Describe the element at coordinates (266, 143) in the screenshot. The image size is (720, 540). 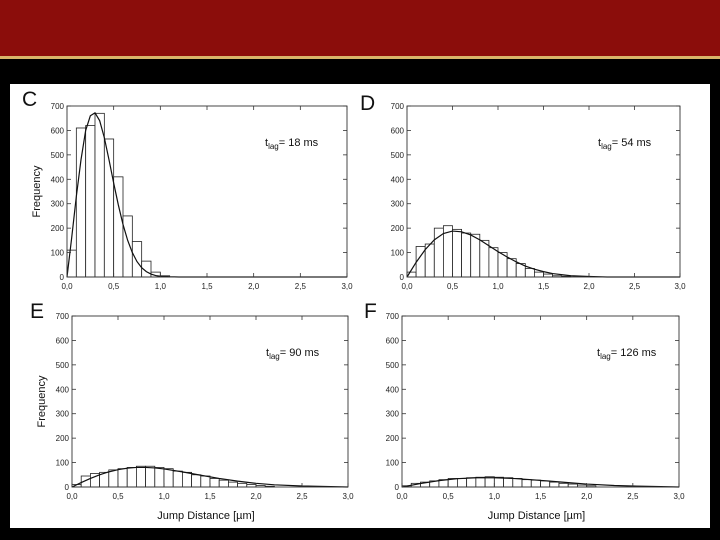
I see `tlag-annotation-base-c: t` at that location.